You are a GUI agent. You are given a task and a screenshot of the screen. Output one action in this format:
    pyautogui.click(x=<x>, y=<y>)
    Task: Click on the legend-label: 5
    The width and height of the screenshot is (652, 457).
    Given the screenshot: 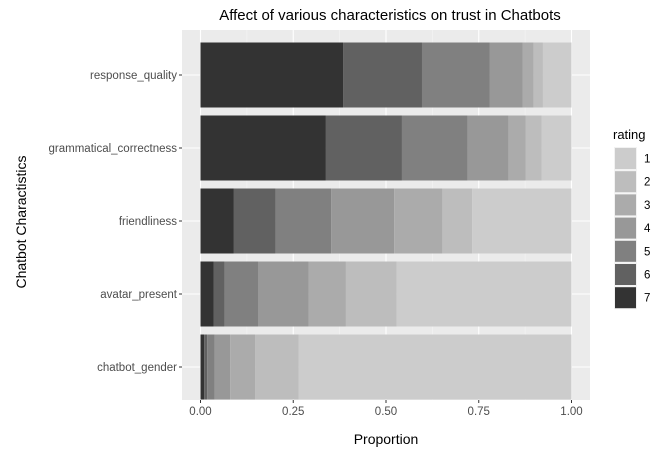 What is the action you would take?
    pyautogui.click(x=647, y=252)
    